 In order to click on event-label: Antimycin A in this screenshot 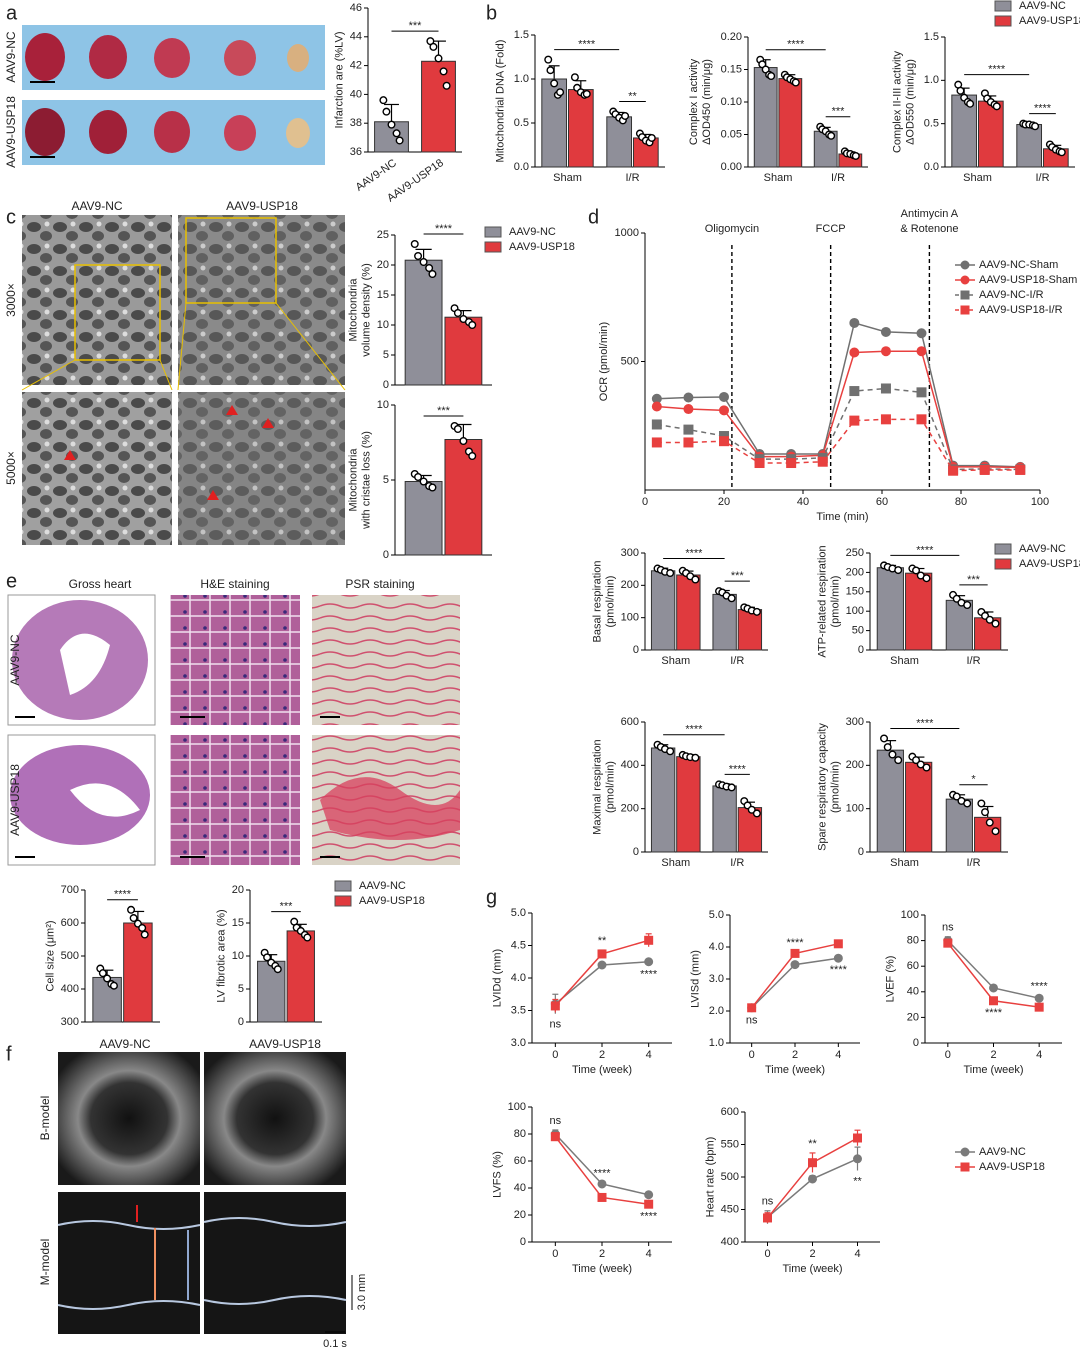, I will do `click(930, 214)`.